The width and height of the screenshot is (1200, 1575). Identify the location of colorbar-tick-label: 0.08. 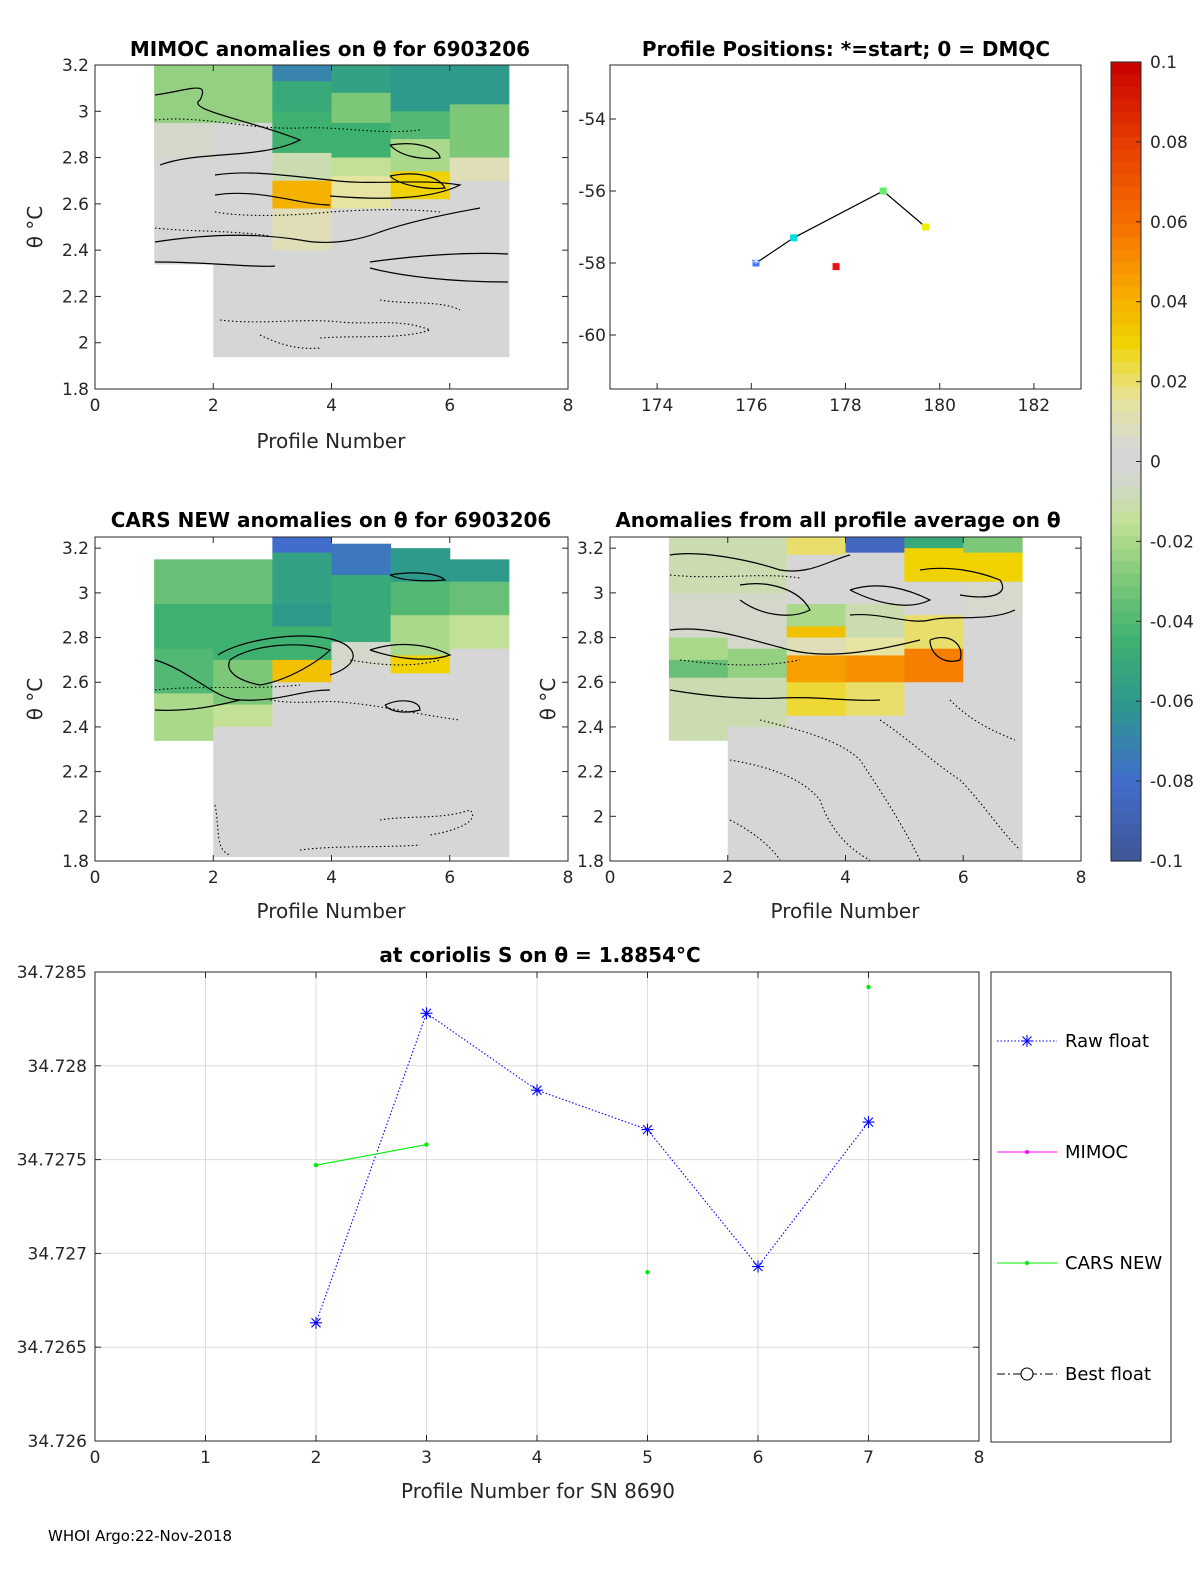
(1169, 143).